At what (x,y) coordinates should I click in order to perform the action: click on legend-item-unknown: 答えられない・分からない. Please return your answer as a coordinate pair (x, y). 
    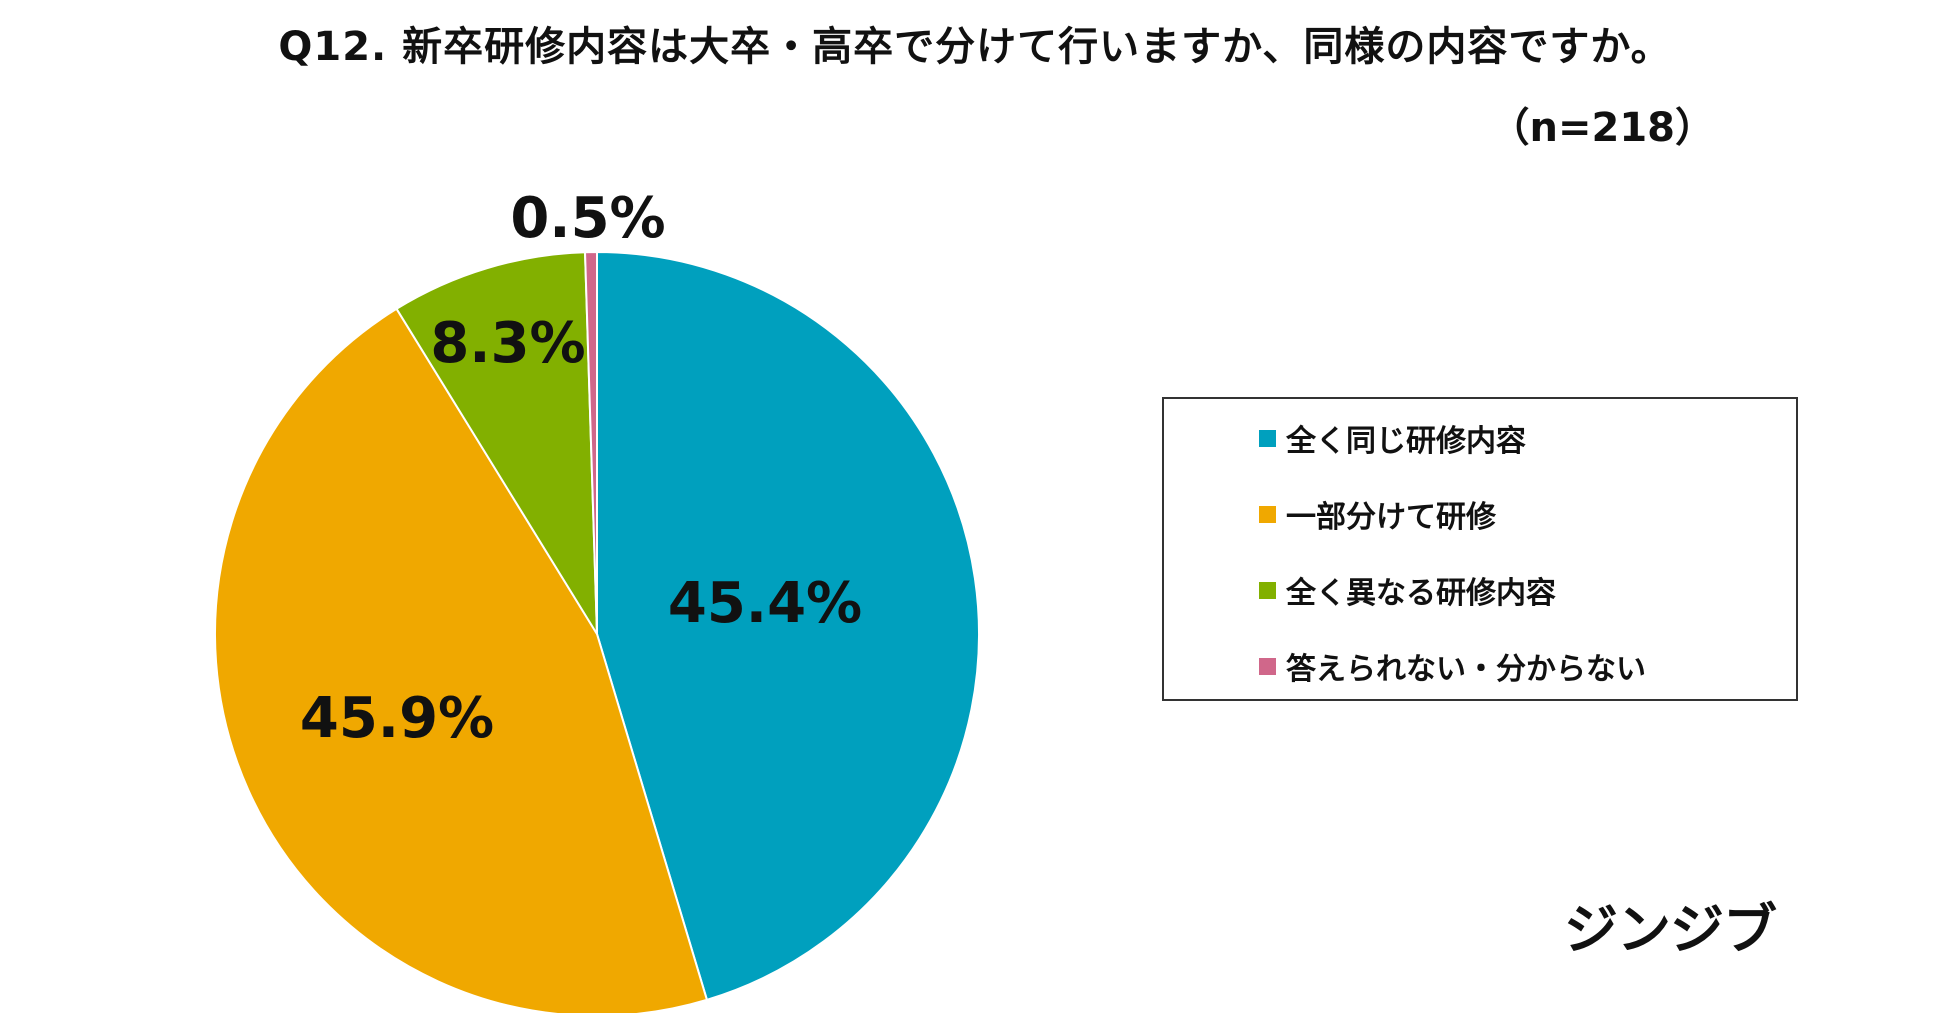
    Looking at the image, I should click on (1452, 666).